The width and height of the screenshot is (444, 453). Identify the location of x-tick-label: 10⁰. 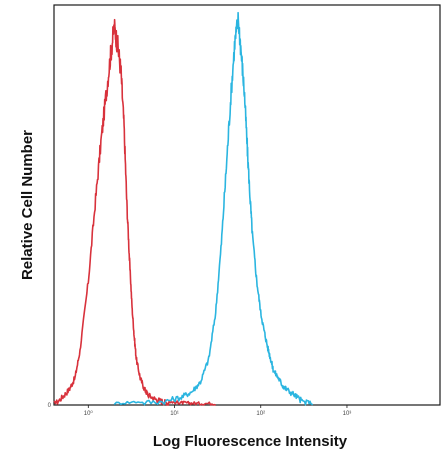
(89, 413).